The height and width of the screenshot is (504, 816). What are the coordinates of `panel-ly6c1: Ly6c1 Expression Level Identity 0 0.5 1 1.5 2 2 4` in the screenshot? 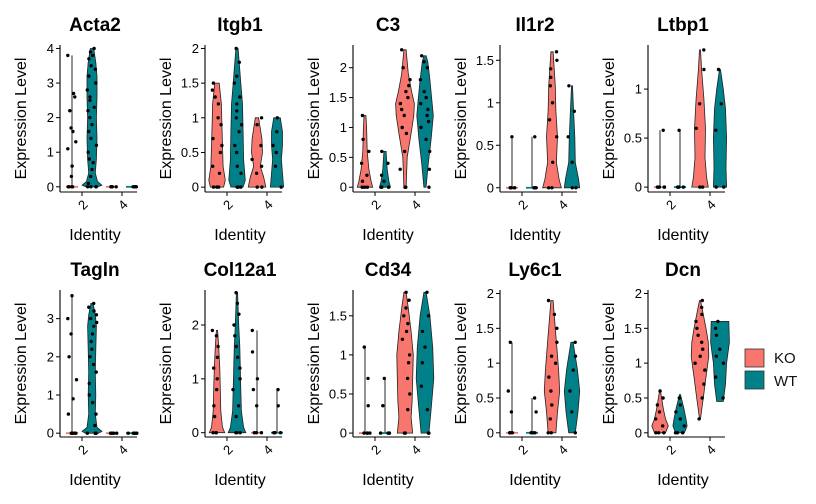 It's located at (517, 374).